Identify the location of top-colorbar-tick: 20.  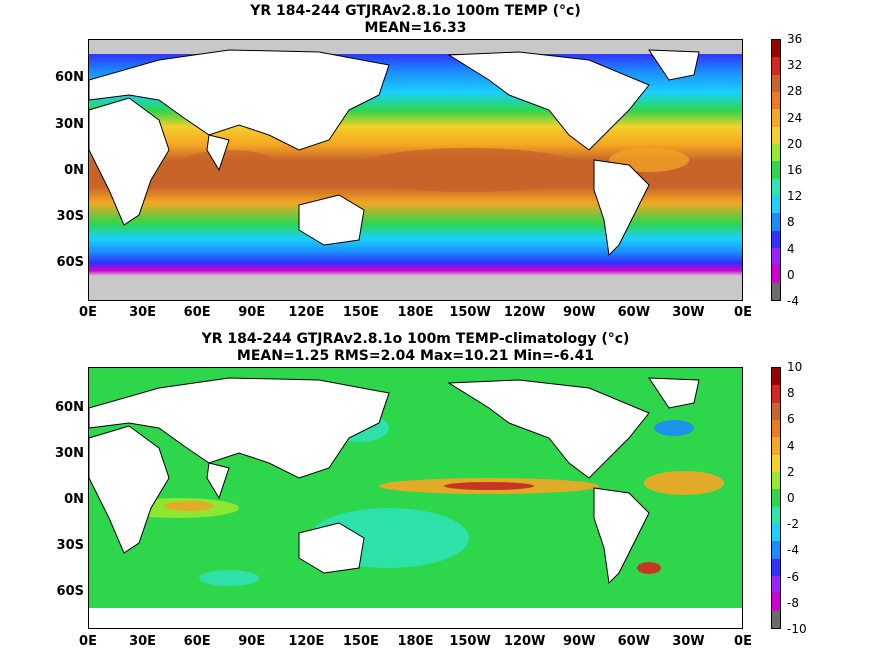
(795, 143).